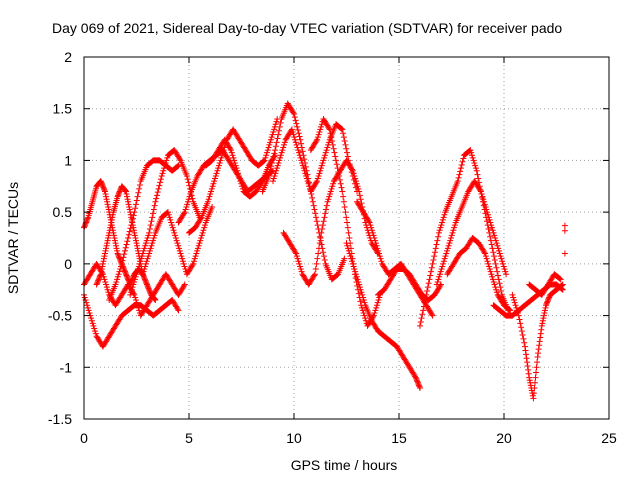 The height and width of the screenshot is (480, 640). I want to click on y-tick-label: 2, so click(68, 57).